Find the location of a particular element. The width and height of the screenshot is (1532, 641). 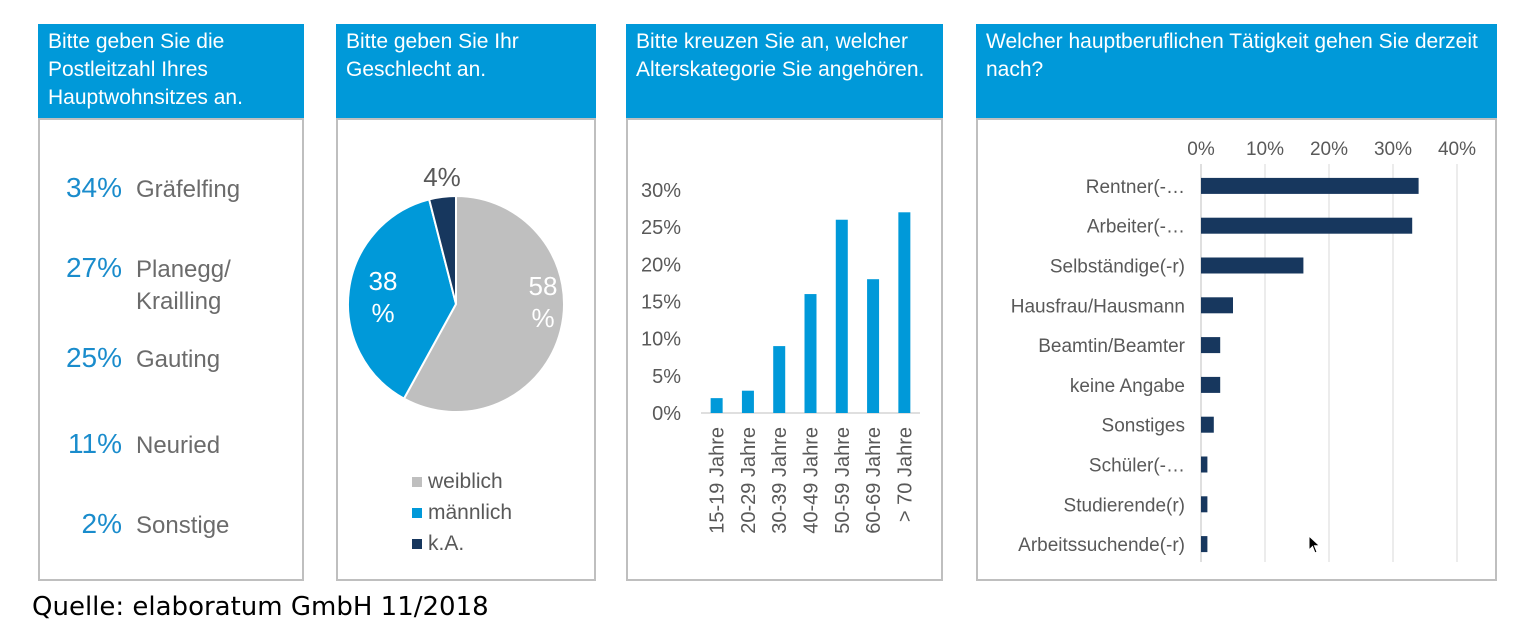

legend-item: k.A. is located at coordinates (438, 544).